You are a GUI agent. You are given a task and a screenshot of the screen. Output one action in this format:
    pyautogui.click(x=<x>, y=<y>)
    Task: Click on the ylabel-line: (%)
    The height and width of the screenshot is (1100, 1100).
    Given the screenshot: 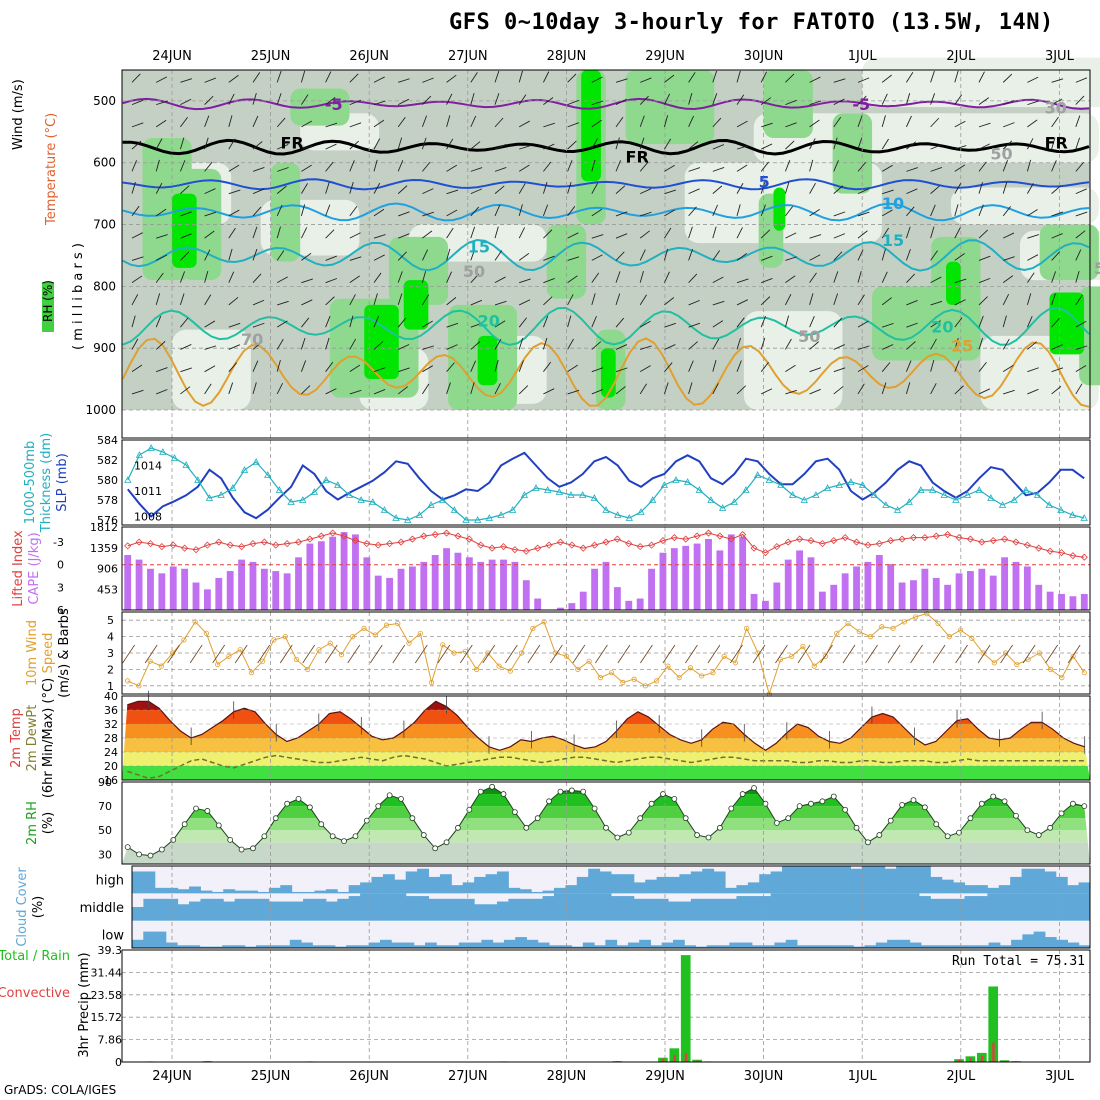 What is the action you would take?
    pyautogui.click(x=38, y=907)
    